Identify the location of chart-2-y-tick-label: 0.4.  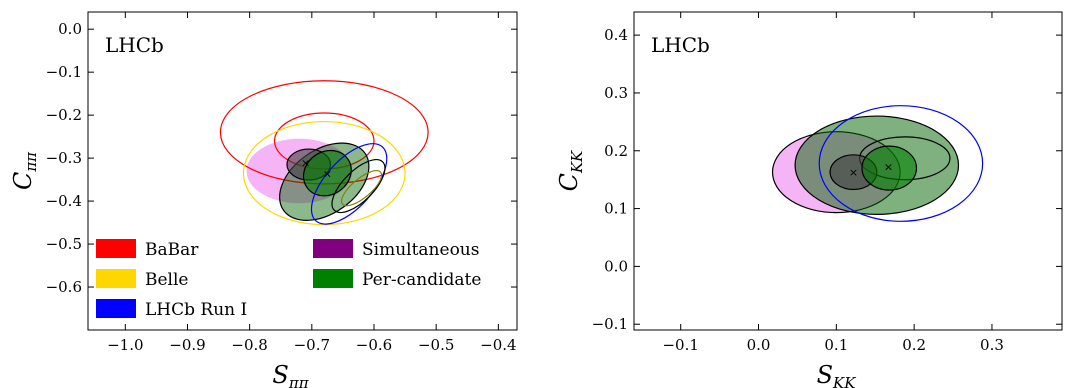
(616, 35).